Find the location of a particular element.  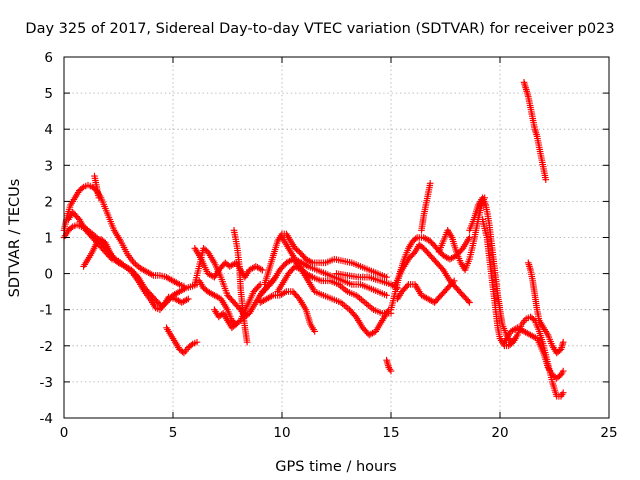

x-tick-label: 25 is located at coordinates (608, 433).